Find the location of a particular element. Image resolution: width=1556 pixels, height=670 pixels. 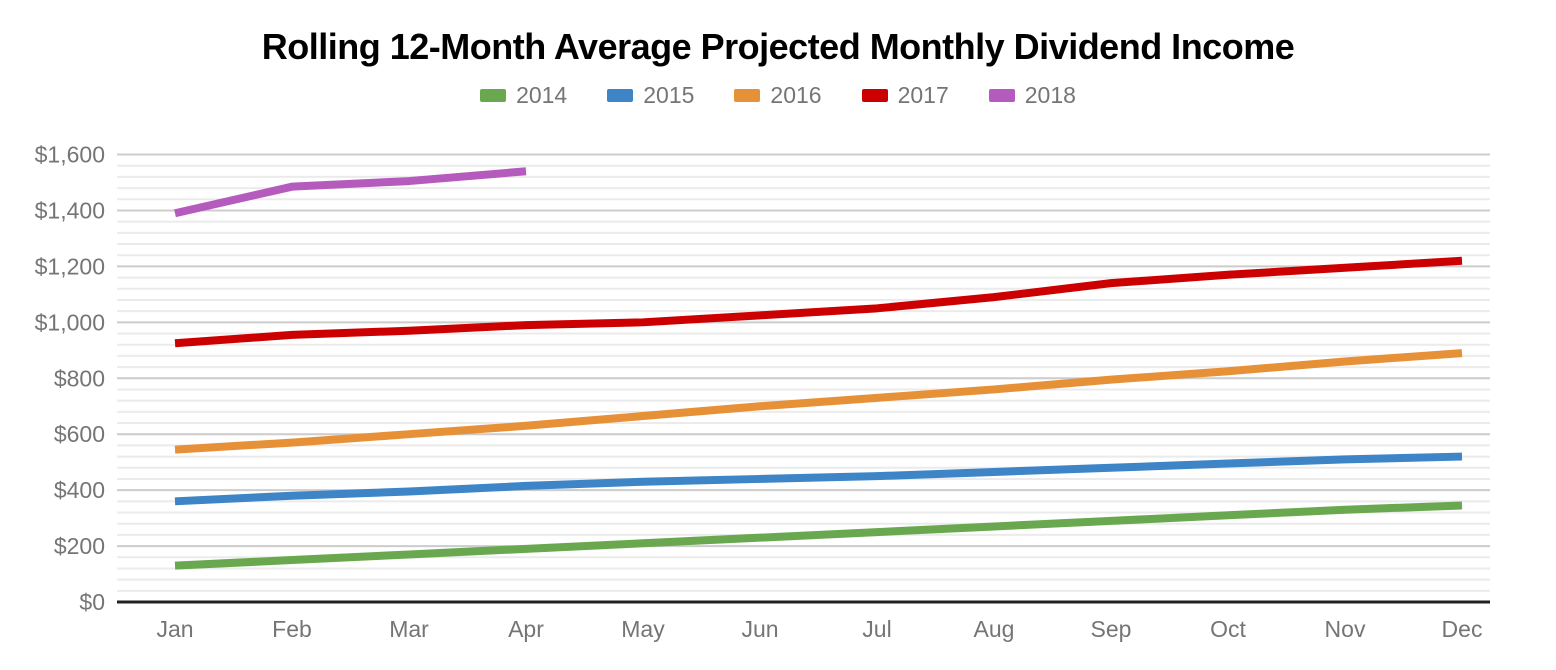

y-tick-label: $1,200 is located at coordinates (70, 266).